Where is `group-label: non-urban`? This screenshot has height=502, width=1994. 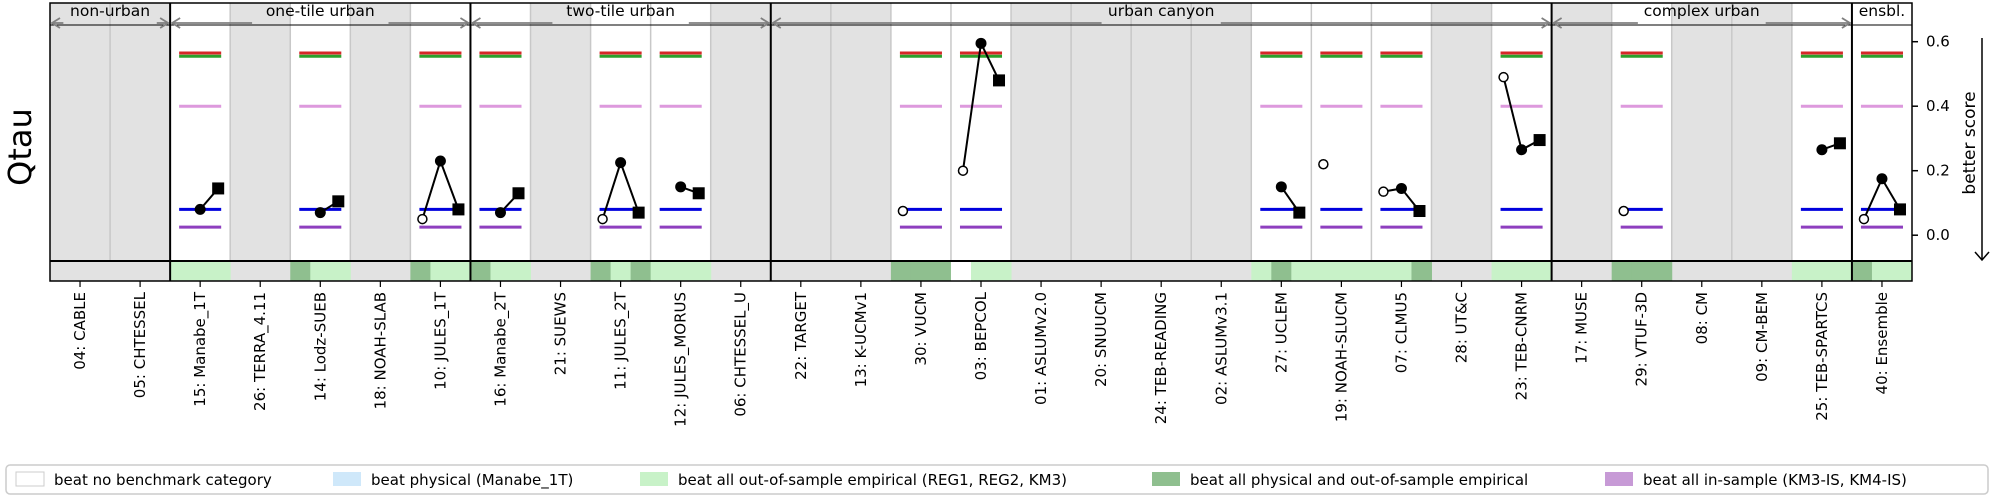
group-label: non-urban is located at coordinates (110, 11).